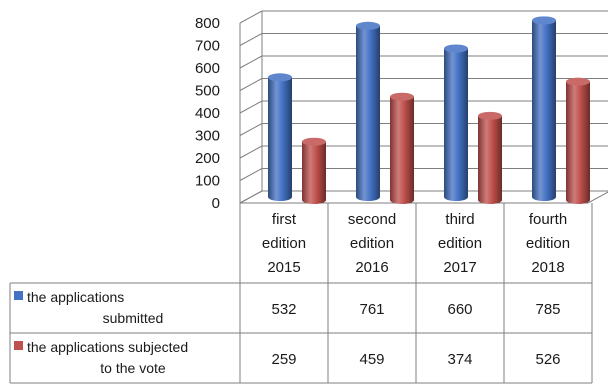 This screenshot has height=385, width=608. Describe the element at coordinates (207, 113) in the screenshot. I see `y-tick-label: 400` at that location.